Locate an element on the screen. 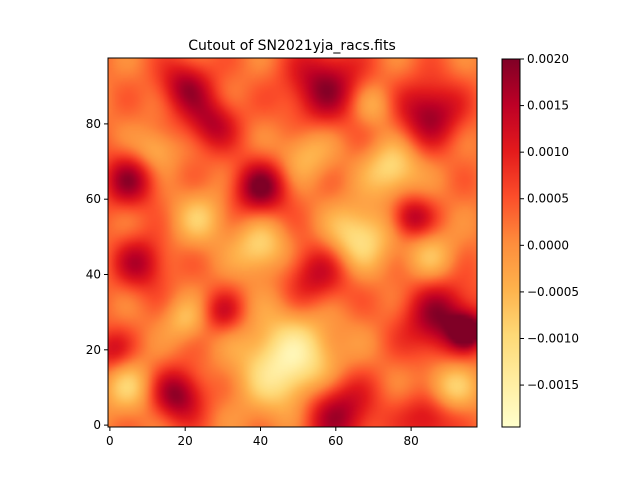  x-tick-label: 60 is located at coordinates (335, 441).